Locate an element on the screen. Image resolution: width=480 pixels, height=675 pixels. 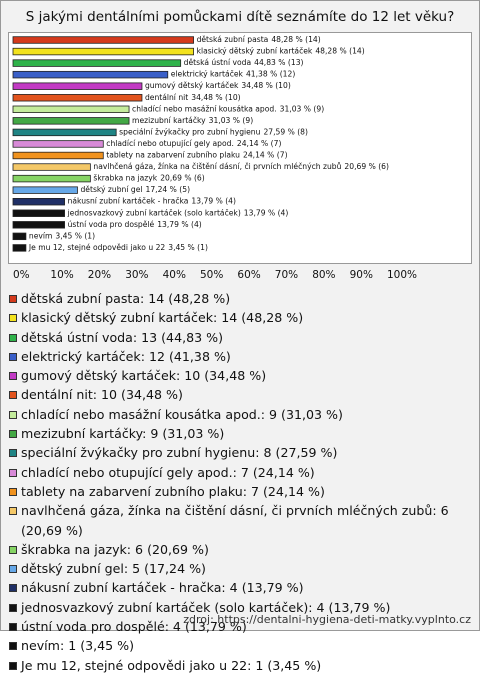
value-label: 3,45 % (1) is located at coordinates (75, 235).